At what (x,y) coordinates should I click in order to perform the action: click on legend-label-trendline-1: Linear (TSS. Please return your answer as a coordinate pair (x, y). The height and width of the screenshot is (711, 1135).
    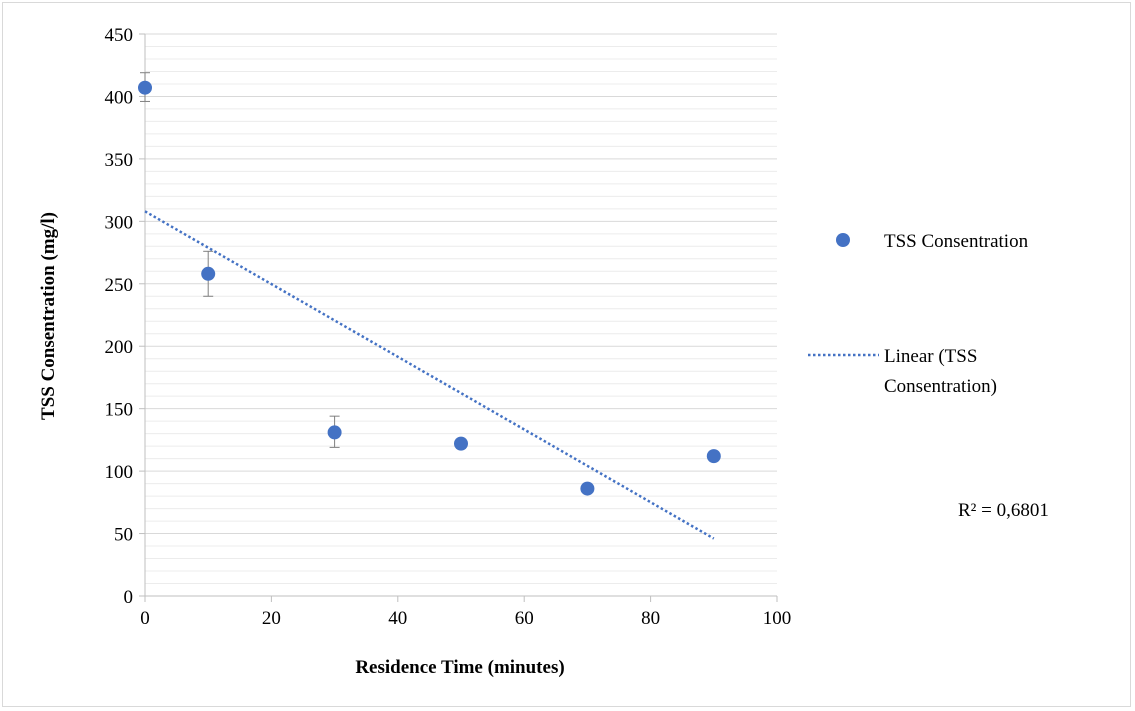
    Looking at the image, I should click on (930, 356).